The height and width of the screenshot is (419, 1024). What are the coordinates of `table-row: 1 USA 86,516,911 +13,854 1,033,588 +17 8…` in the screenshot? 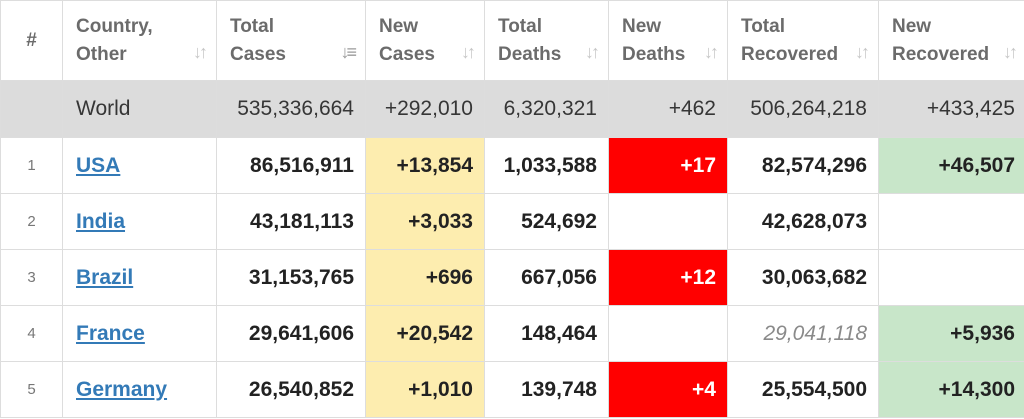 It's located at (512, 165).